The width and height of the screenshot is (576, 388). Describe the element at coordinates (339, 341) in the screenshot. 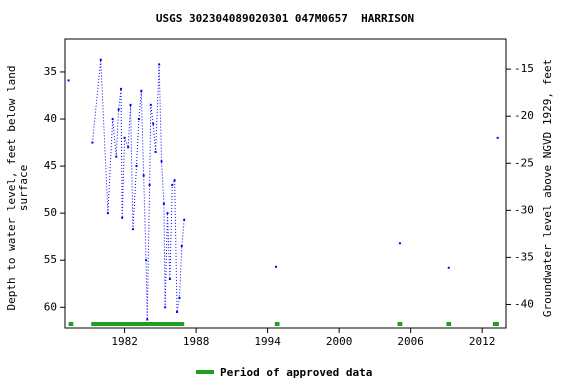

I see `x-tick-label: 2000` at that location.